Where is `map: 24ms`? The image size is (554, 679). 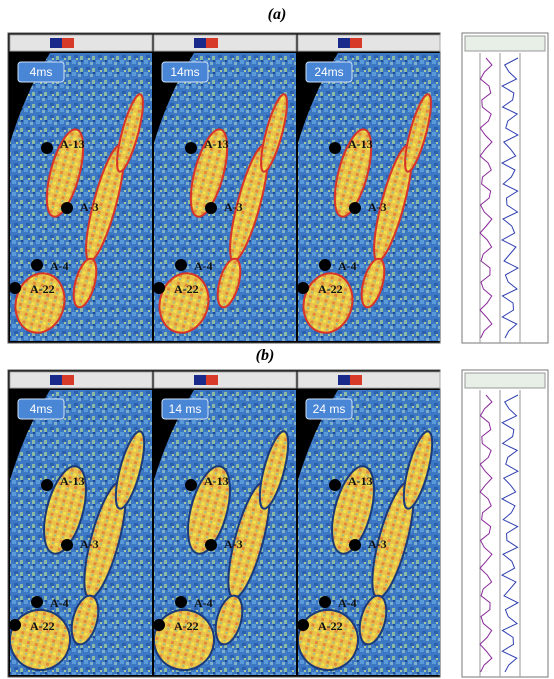 map: 24ms is located at coordinates (369, 197).